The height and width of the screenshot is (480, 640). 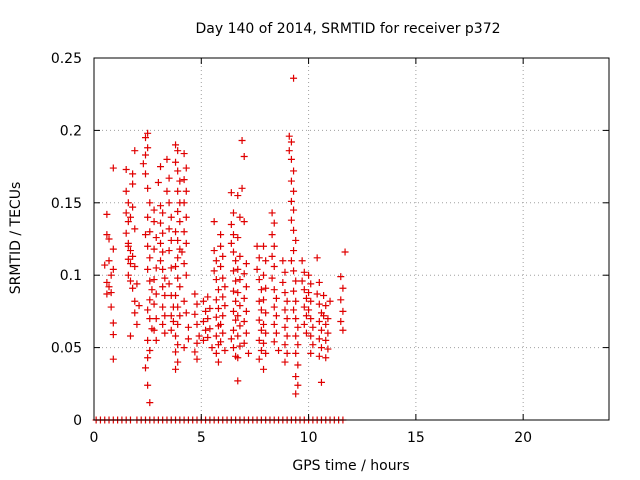 What do you see at coordinates (201, 438) in the screenshot?
I see `x-tick-label: 5` at bounding box center [201, 438].